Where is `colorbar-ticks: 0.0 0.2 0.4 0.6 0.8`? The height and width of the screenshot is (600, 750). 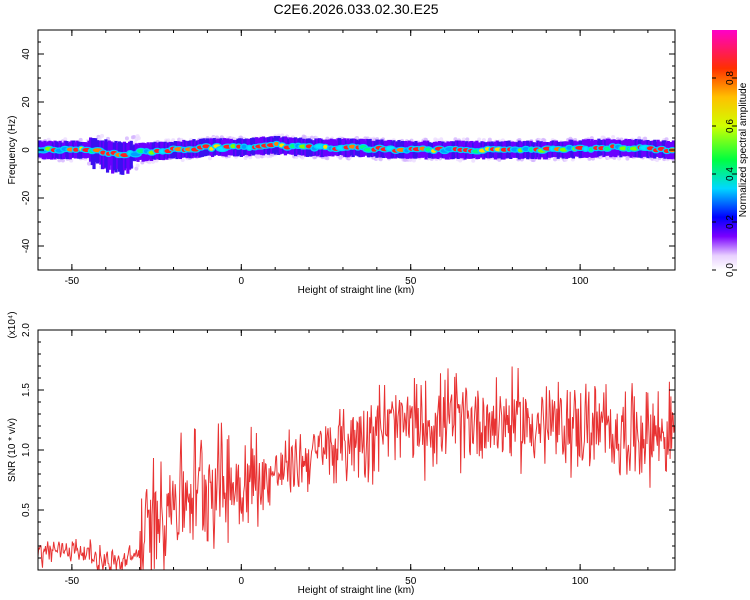
colorbar-ticks: 0.0 0.2 0.4 0.6 0.8 is located at coordinates (724, 174).